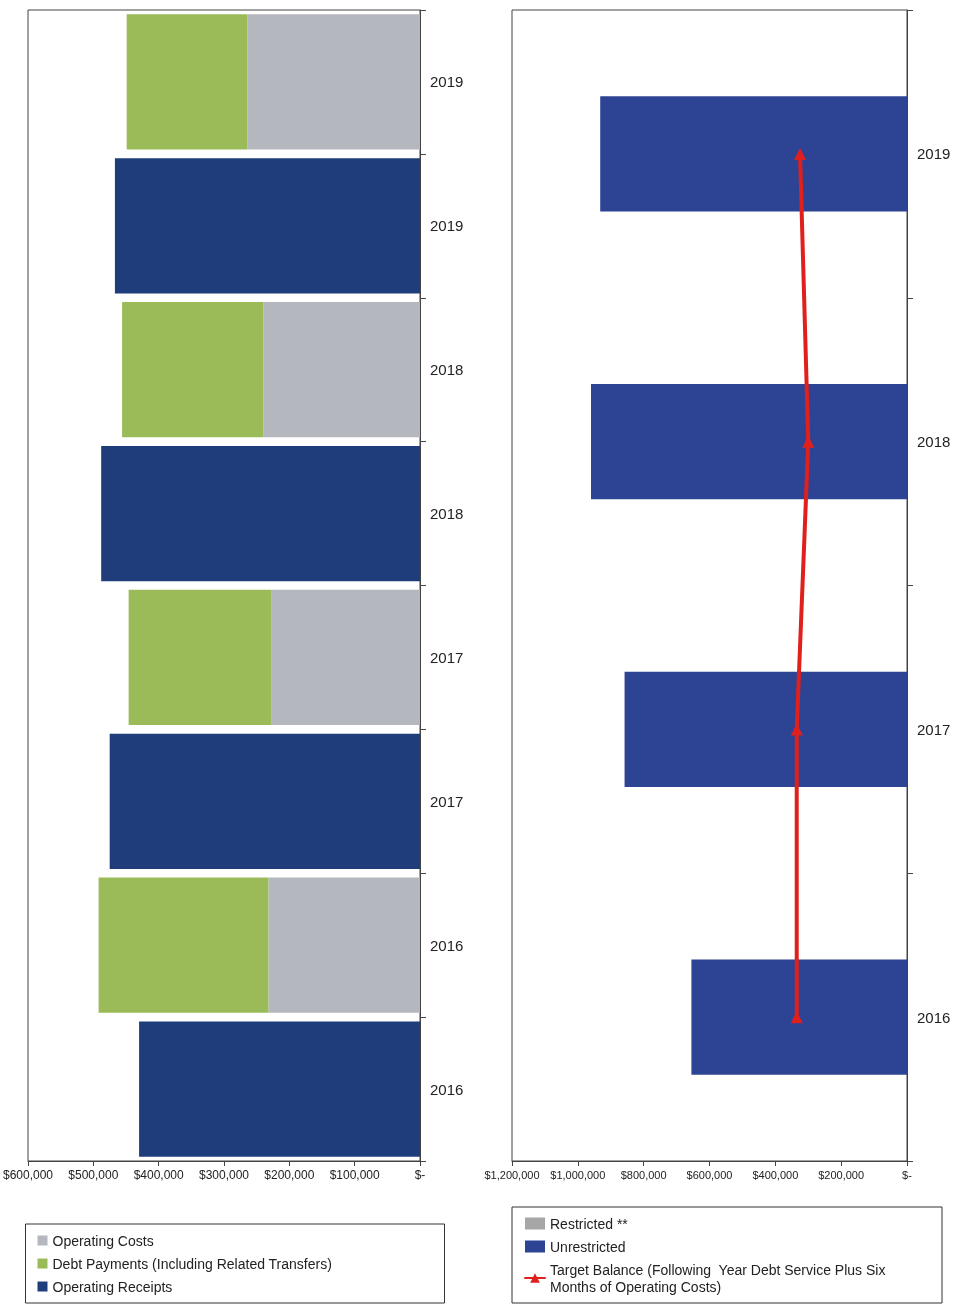 Image resolution: width=957 pixels, height=1311 pixels. What do you see at coordinates (588, 1246) in the screenshot?
I see `legend-label: Unrestricted` at bounding box center [588, 1246].